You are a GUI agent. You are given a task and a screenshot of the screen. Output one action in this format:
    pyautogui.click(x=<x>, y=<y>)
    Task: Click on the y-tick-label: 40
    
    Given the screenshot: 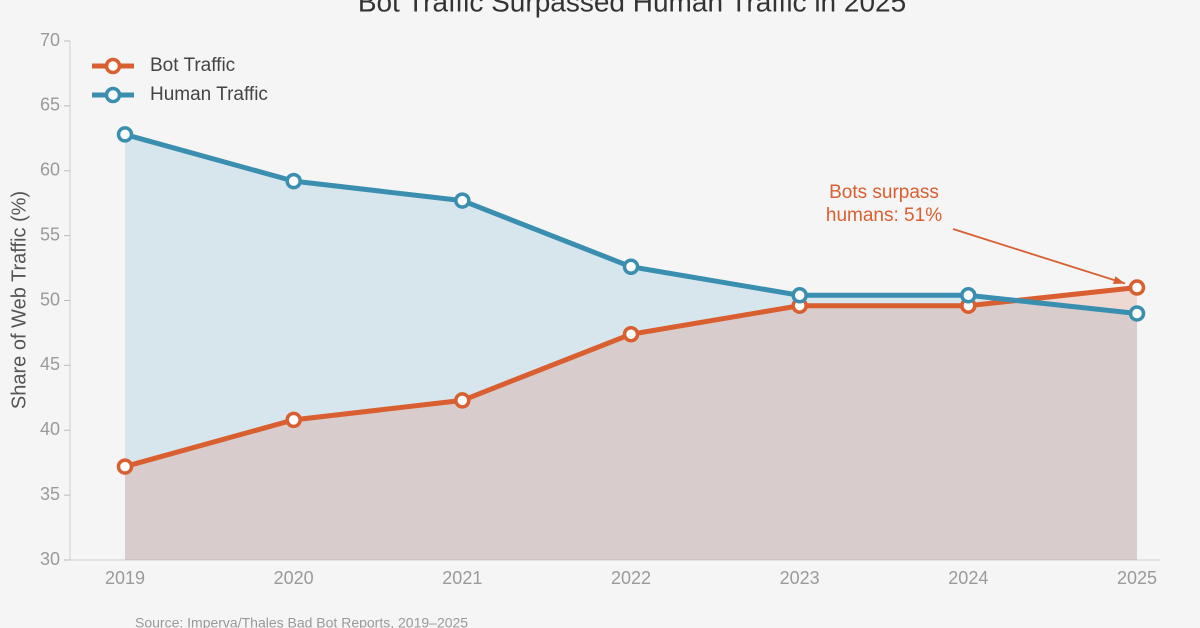 What is the action you would take?
    pyautogui.click(x=50, y=429)
    